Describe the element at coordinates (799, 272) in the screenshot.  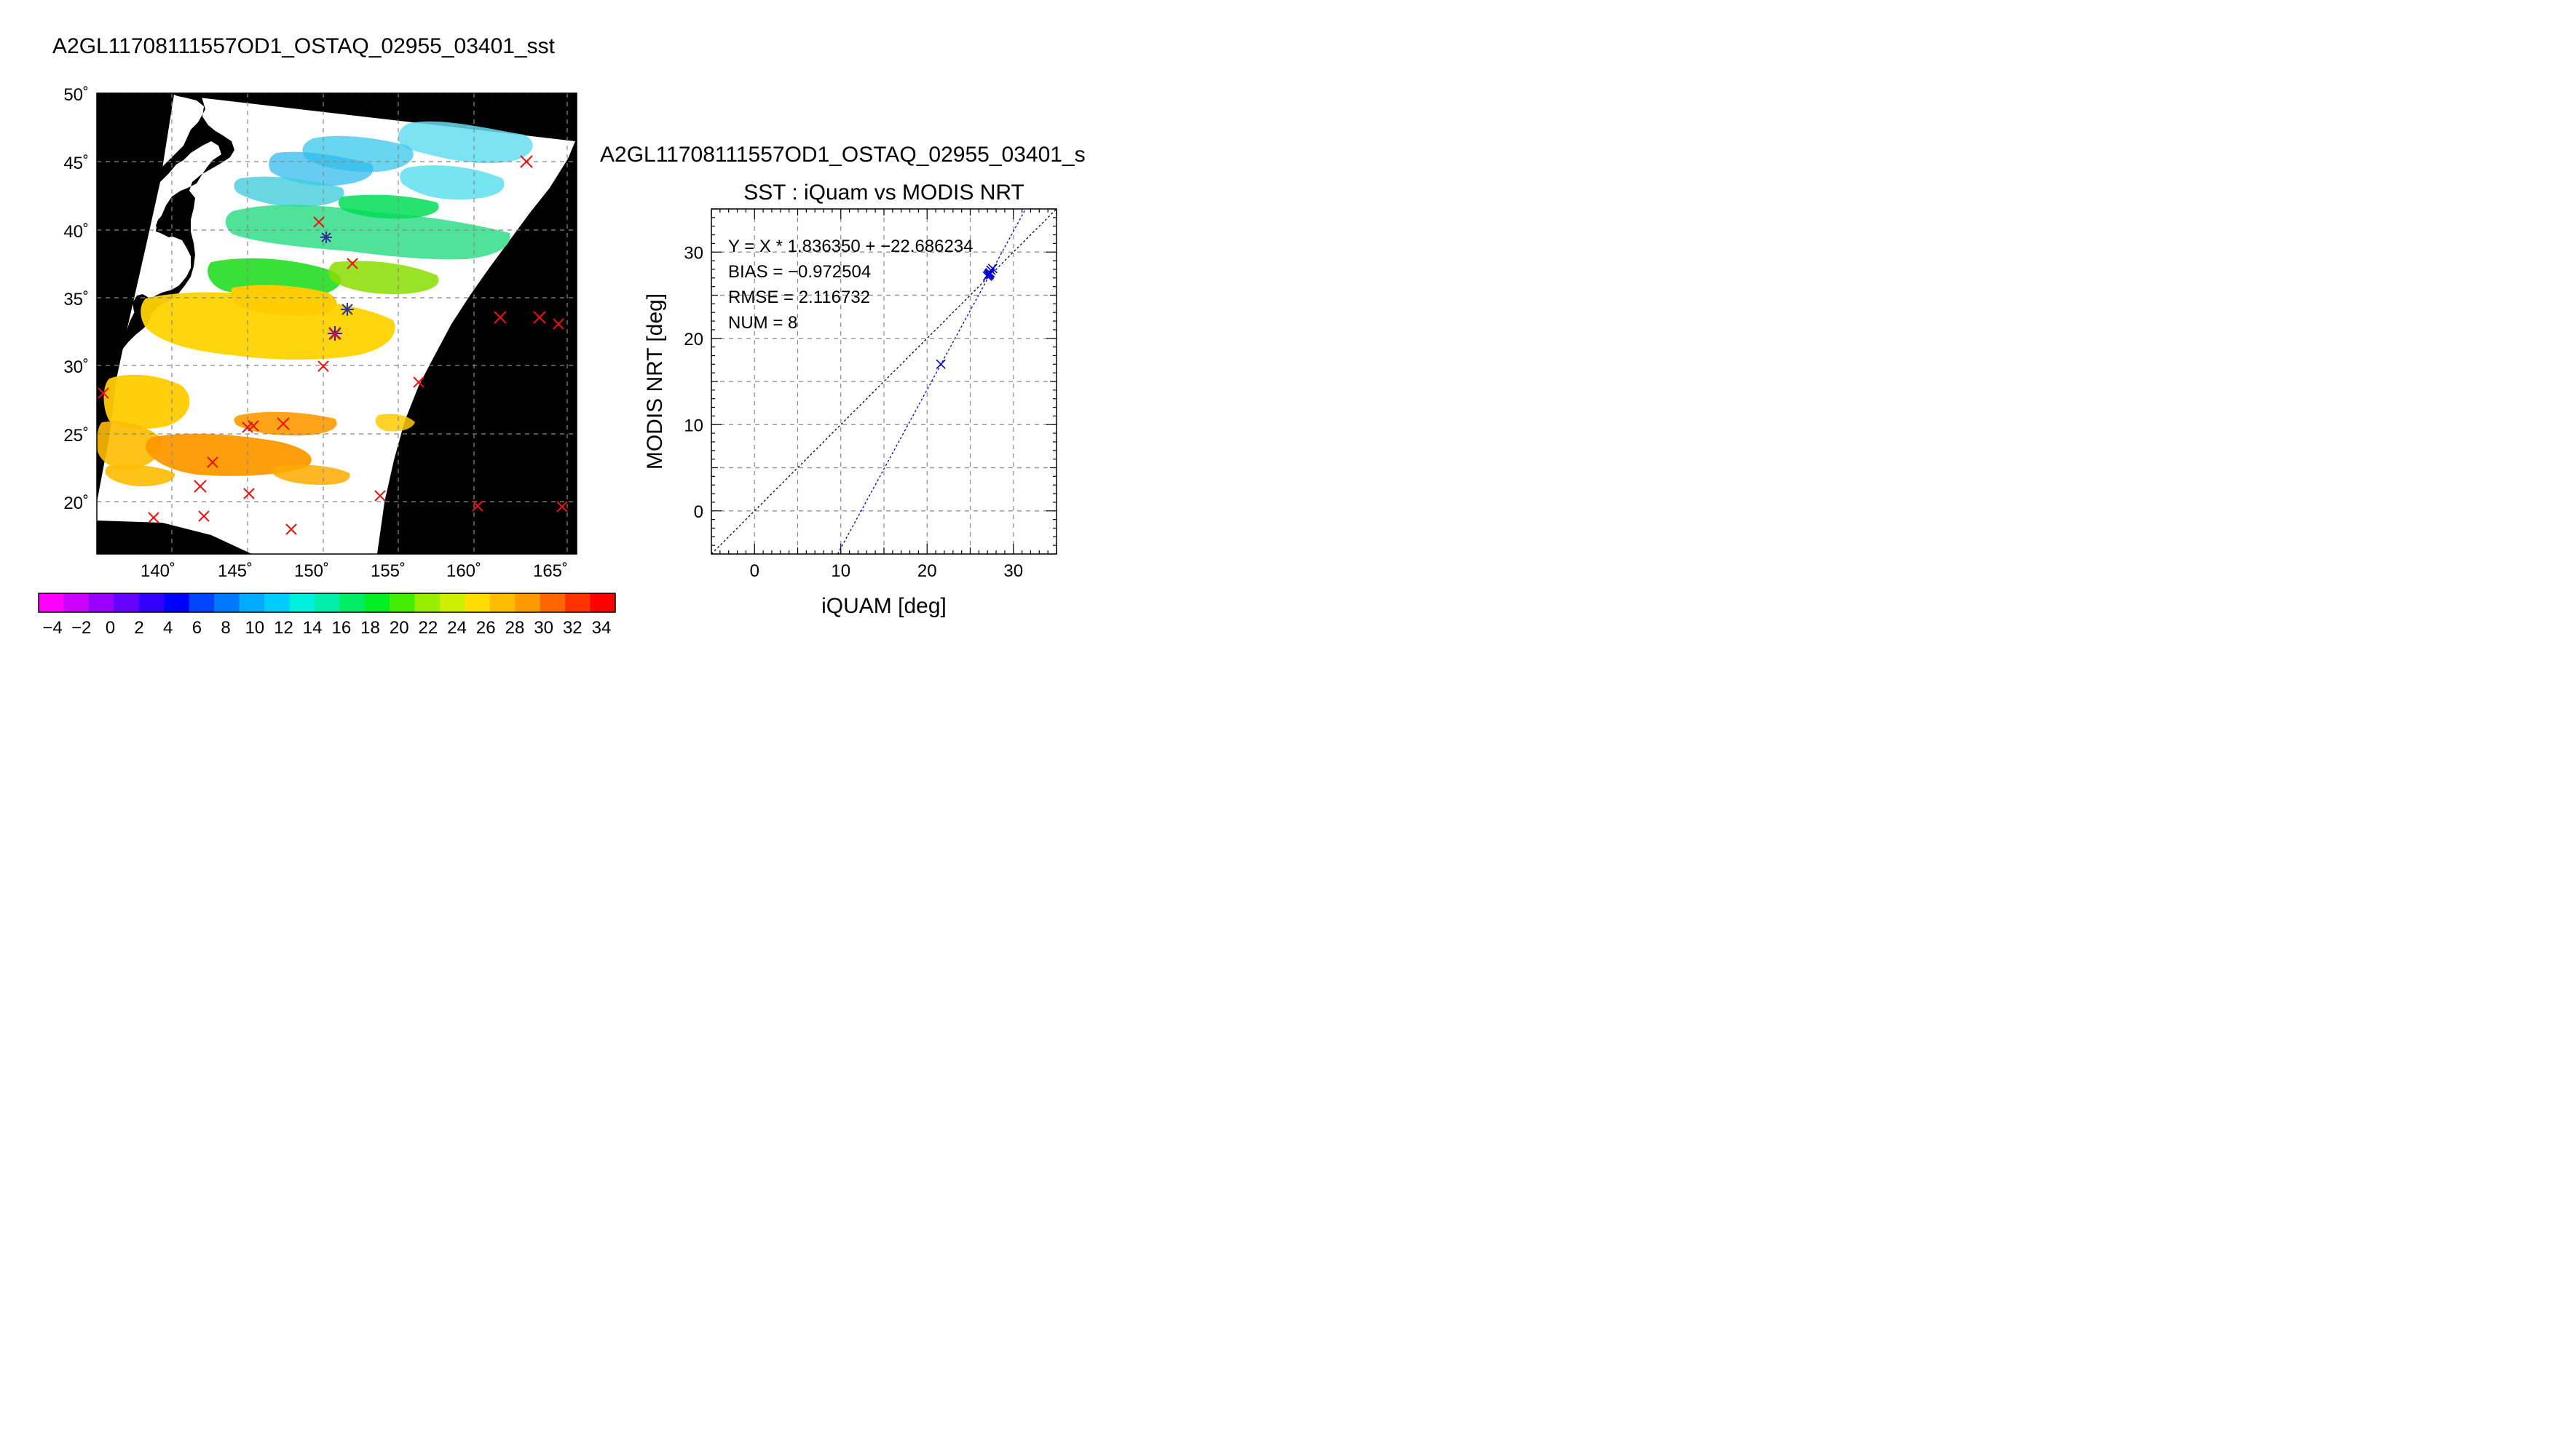
I see `stat-bias: BIAS = −0.972504` at that location.